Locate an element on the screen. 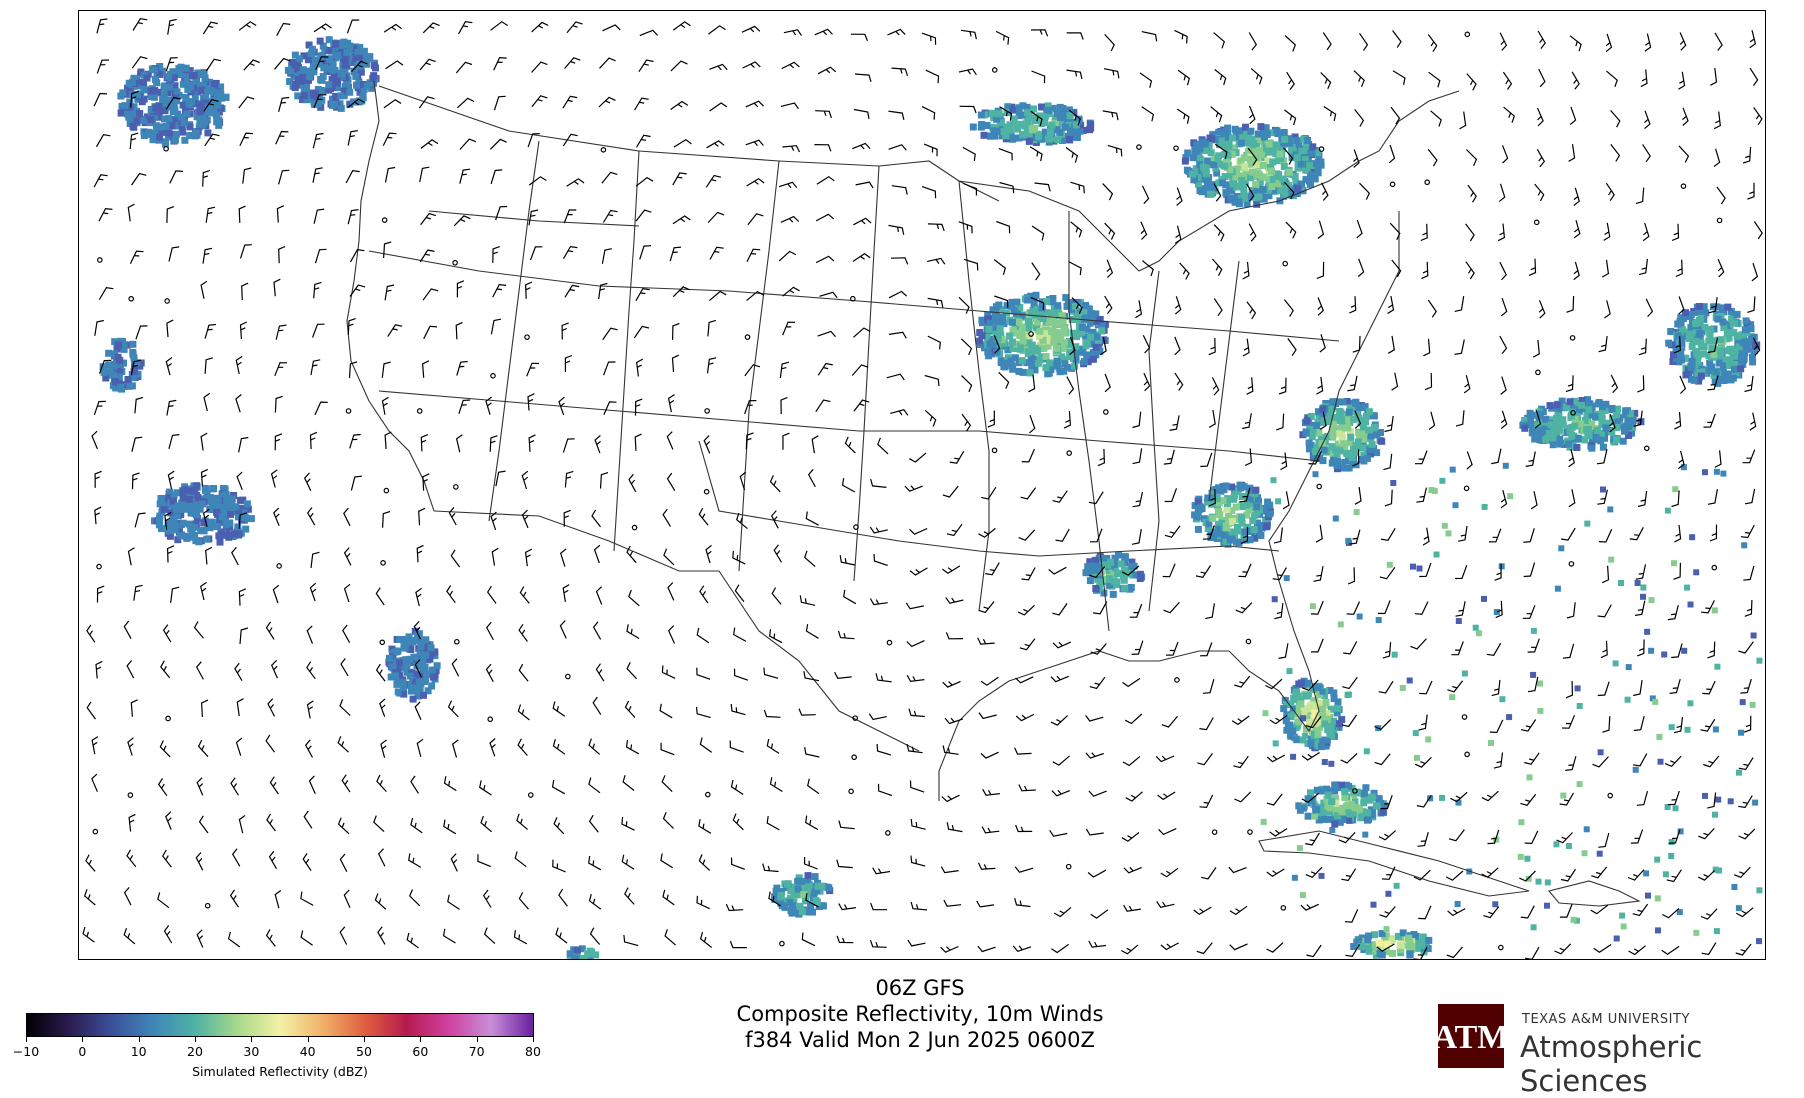 Image resolution: width=1804 pixels, height=1098 pixels. logo-emblem: ATM is located at coordinates (1471, 1037).